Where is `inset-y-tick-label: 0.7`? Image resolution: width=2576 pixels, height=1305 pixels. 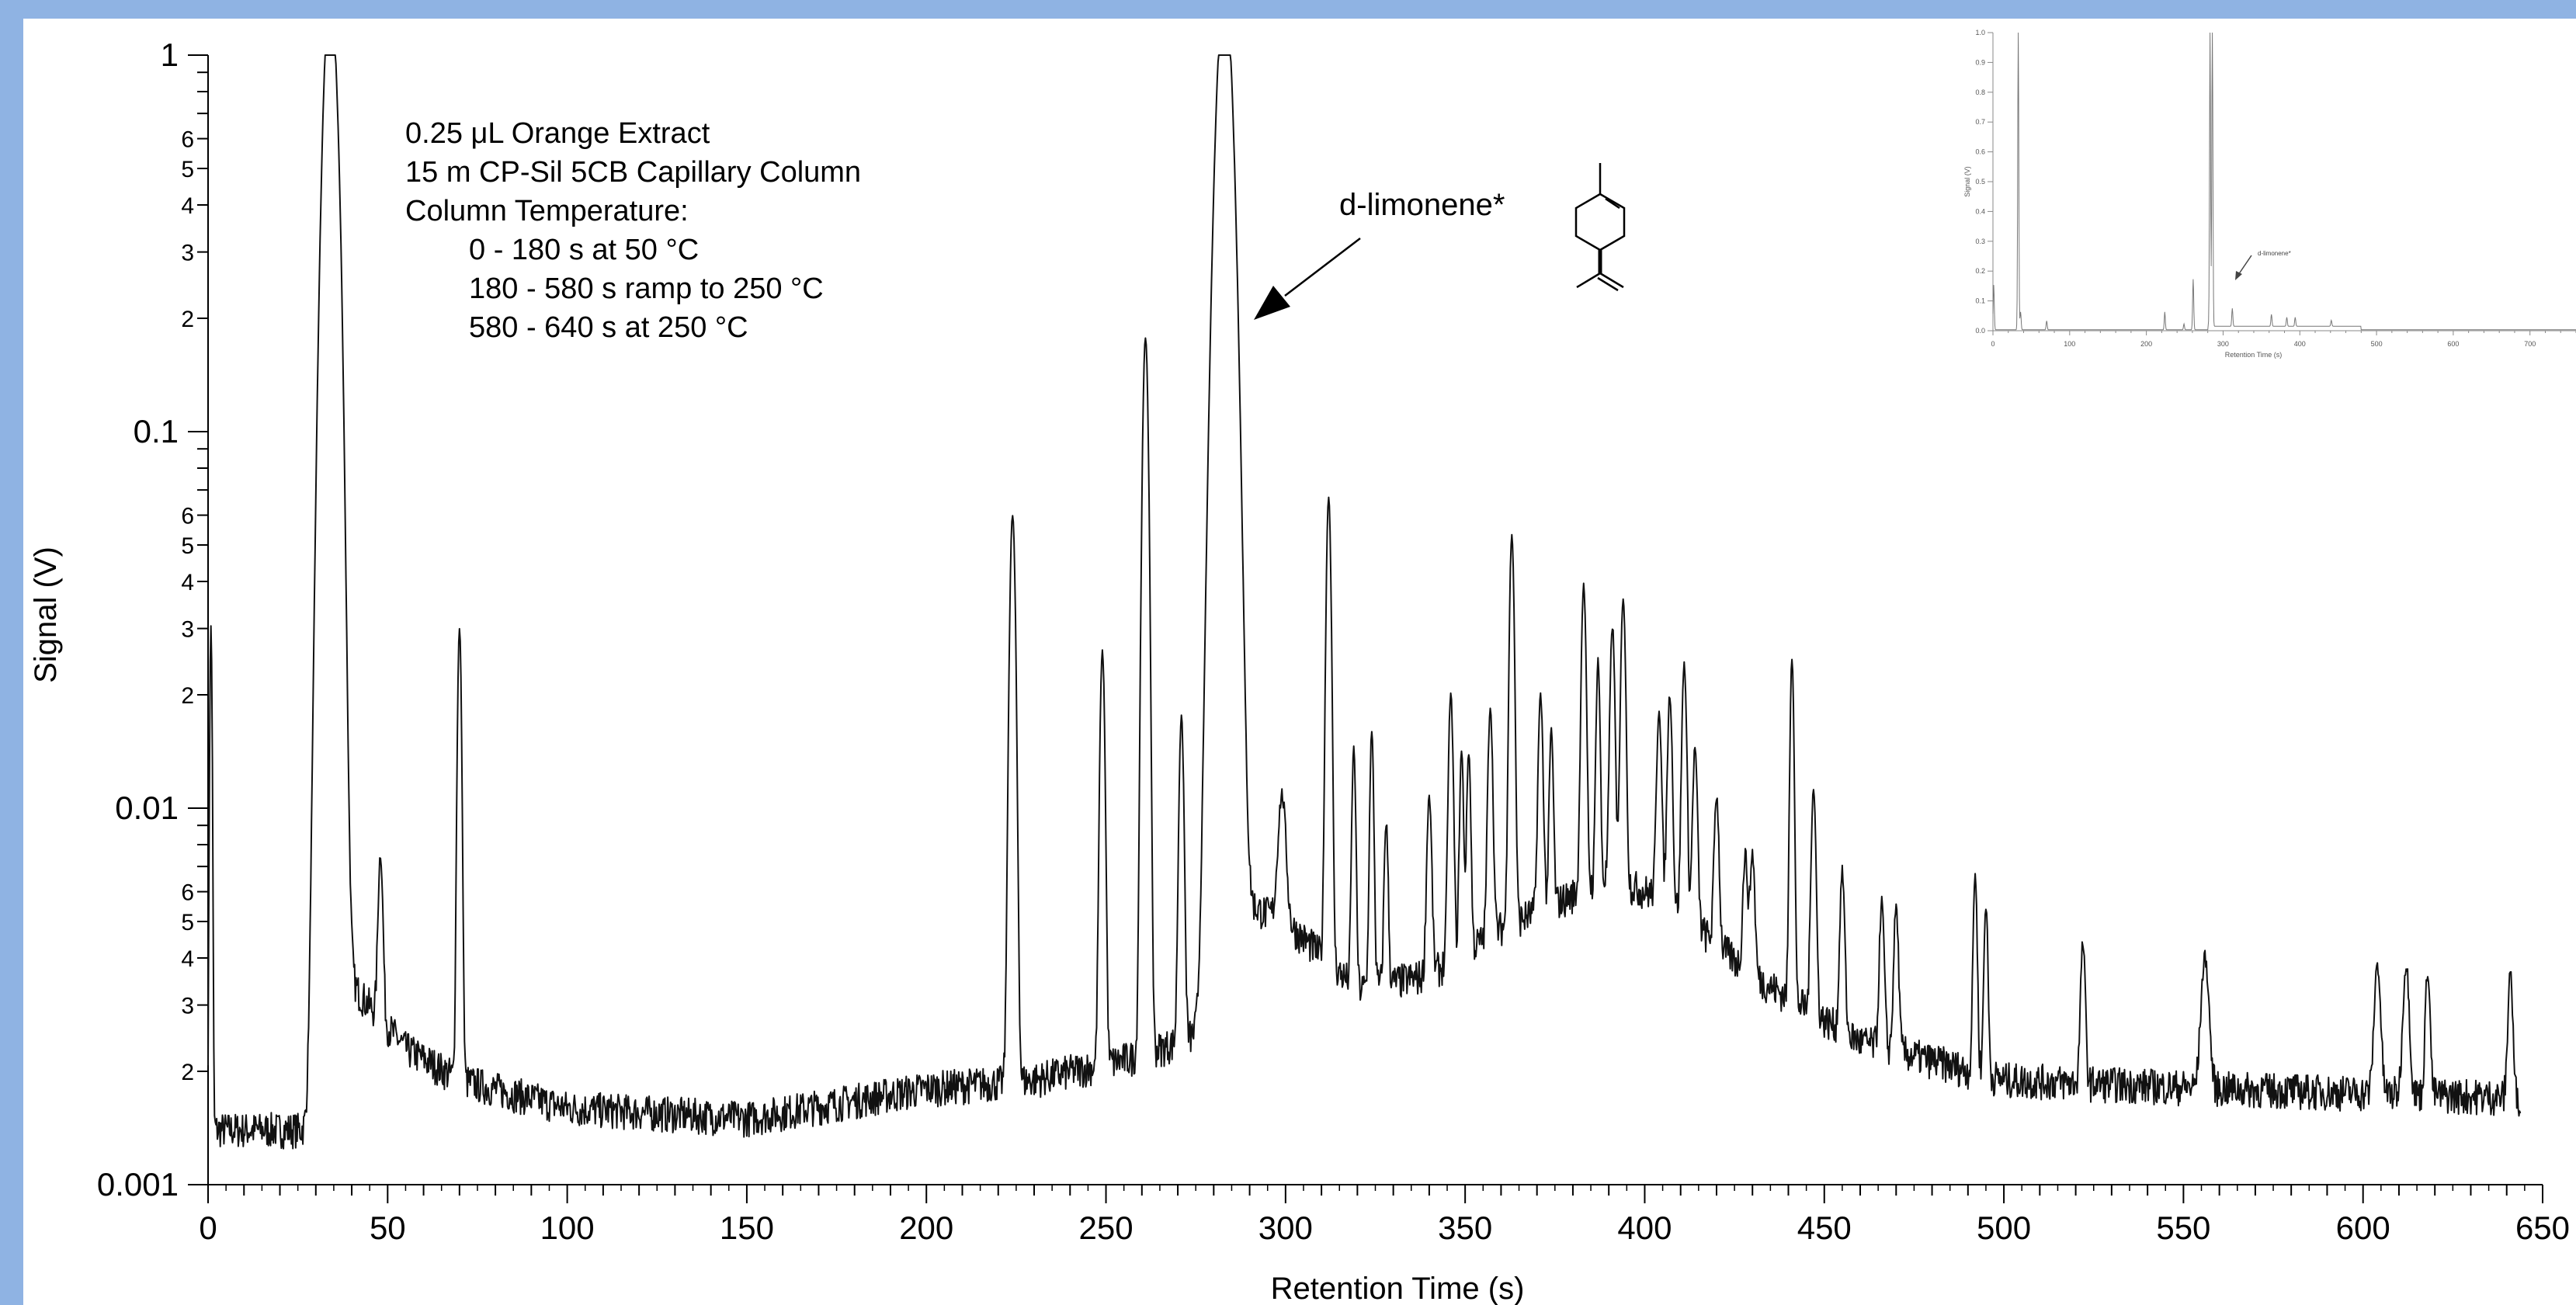
inset-y-tick-label: 0.7 is located at coordinates (1980, 122).